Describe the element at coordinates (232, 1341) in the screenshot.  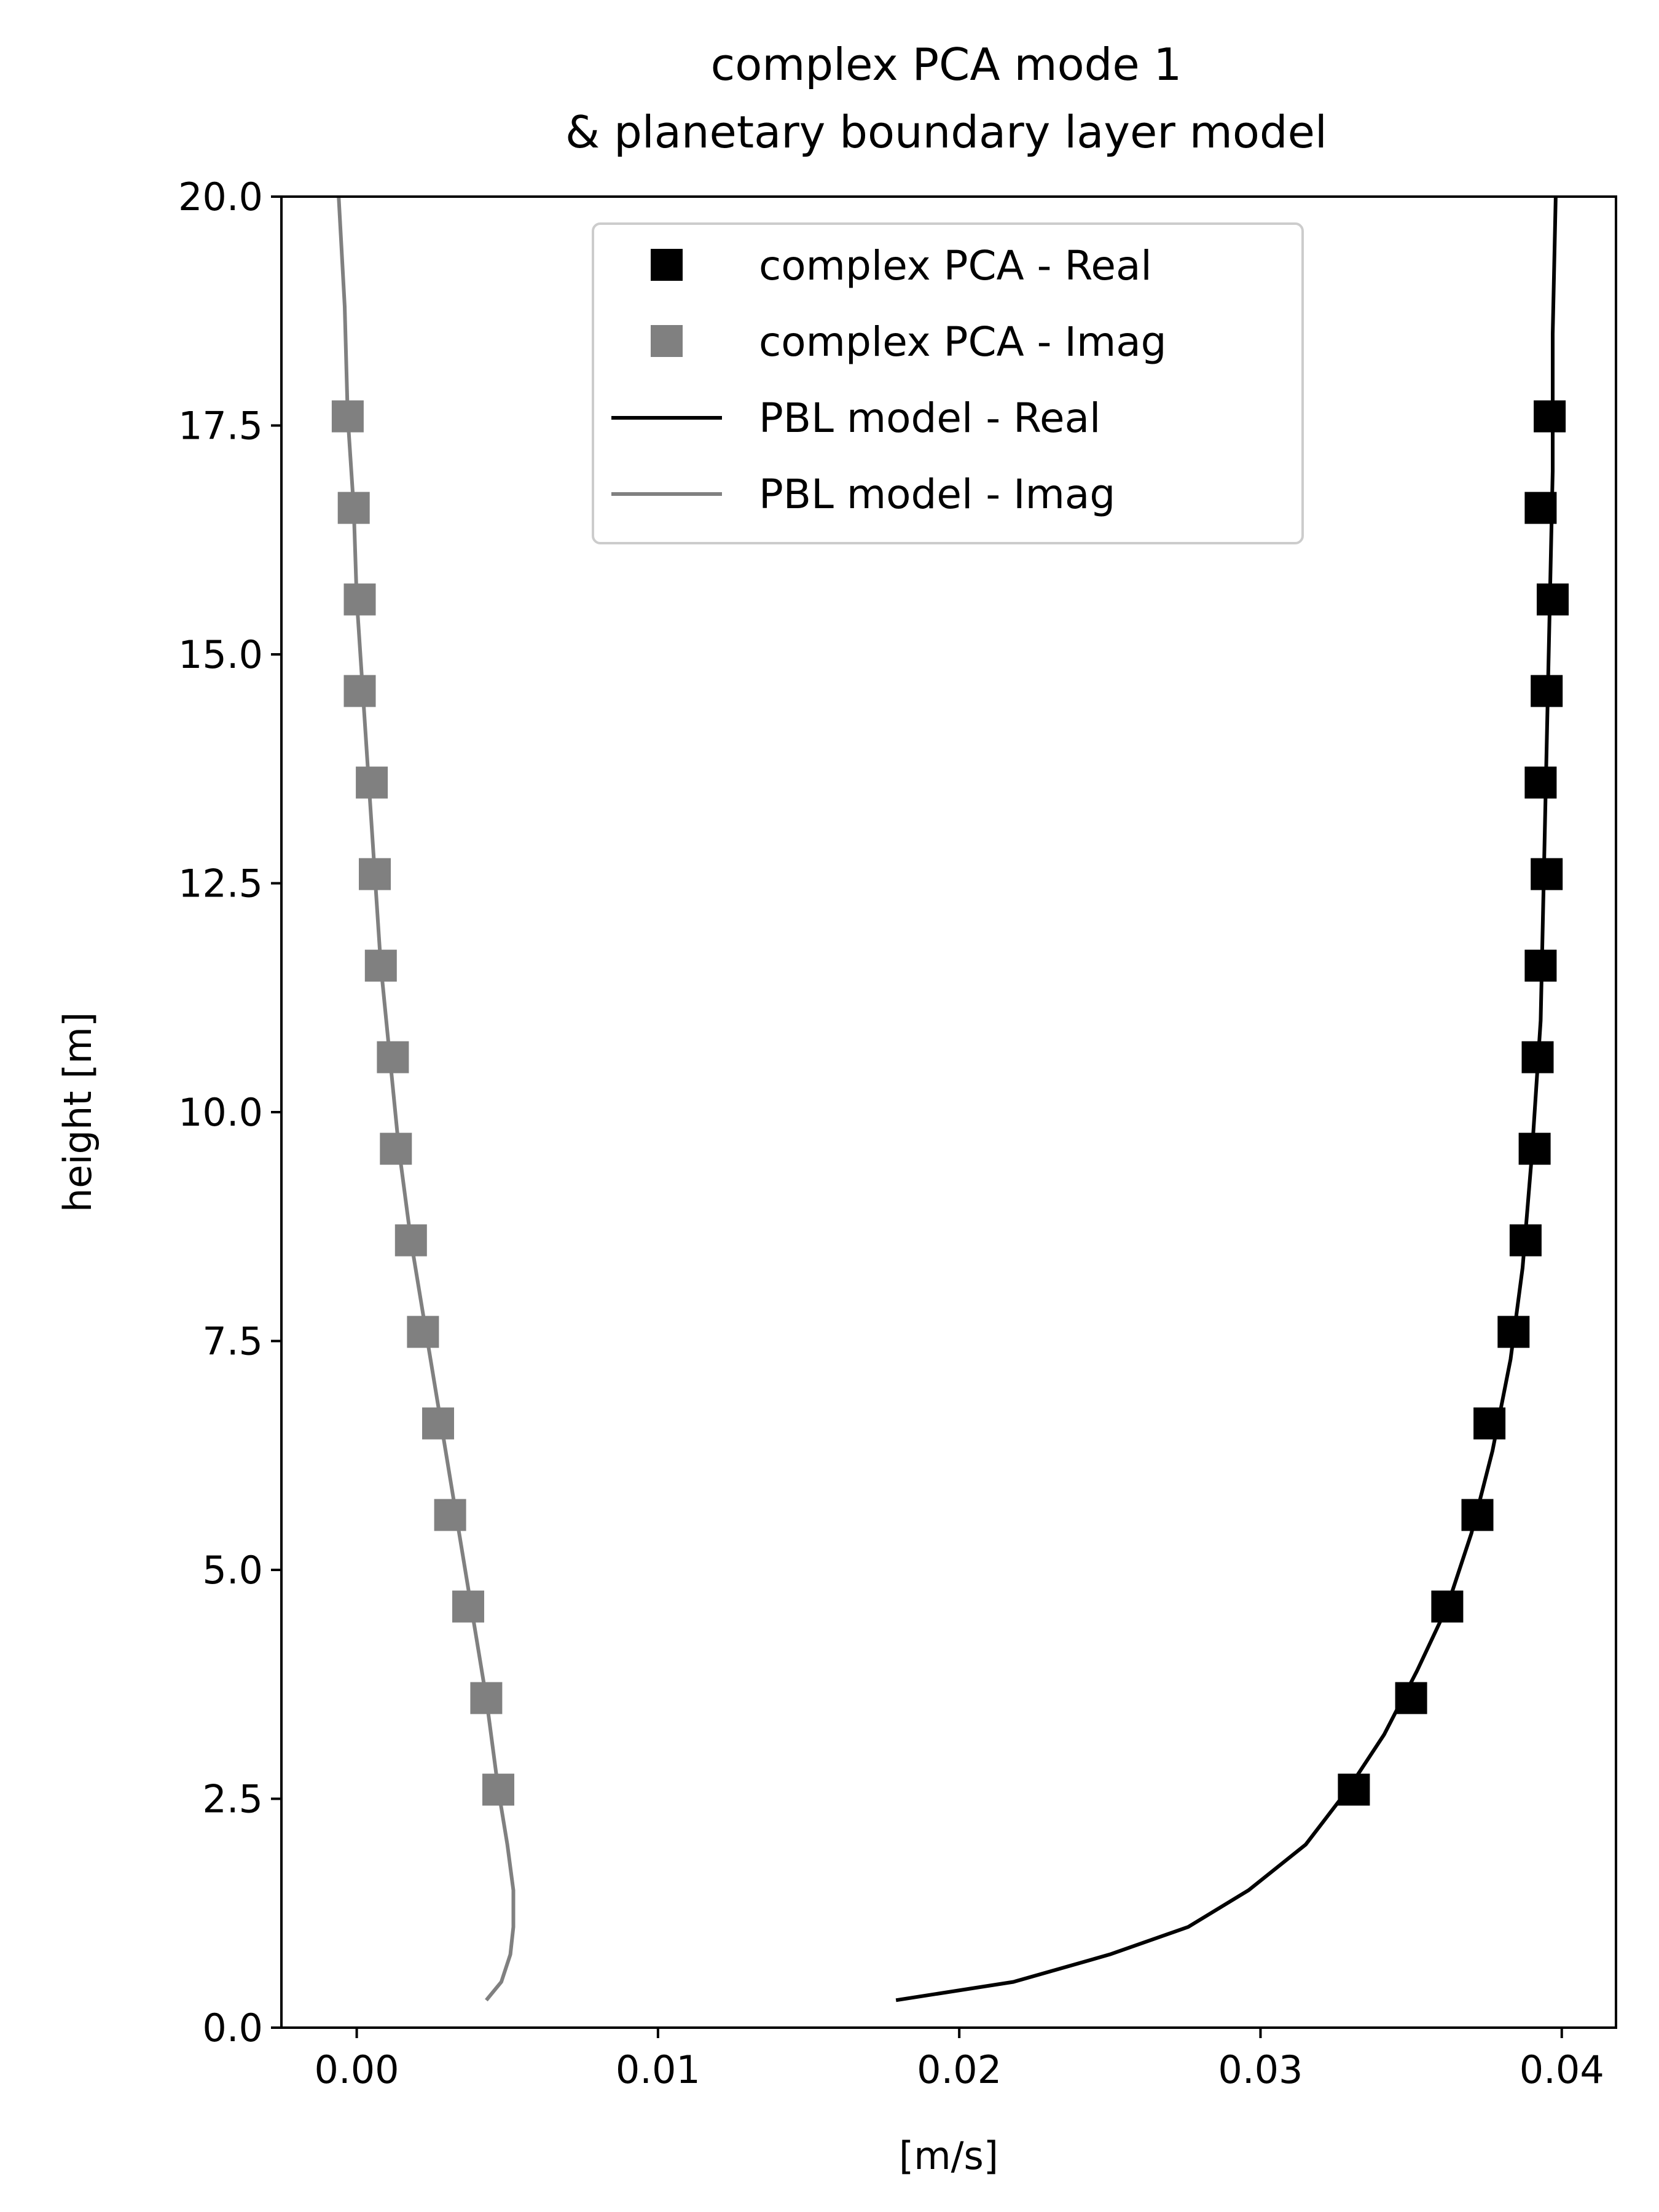
I see `y-tick-label-3: 7.5` at that location.